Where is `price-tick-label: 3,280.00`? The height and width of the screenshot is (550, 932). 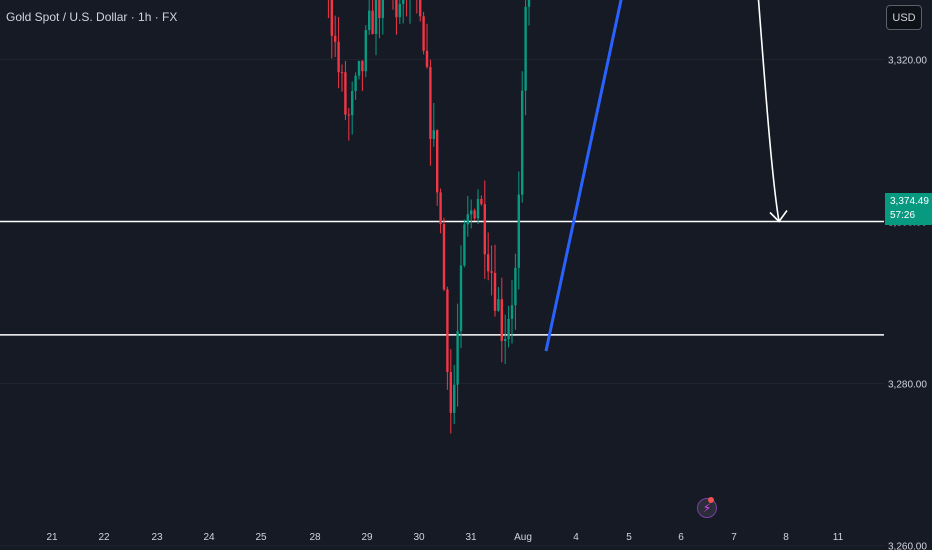 price-tick-label: 3,280.00 is located at coordinates (907, 385).